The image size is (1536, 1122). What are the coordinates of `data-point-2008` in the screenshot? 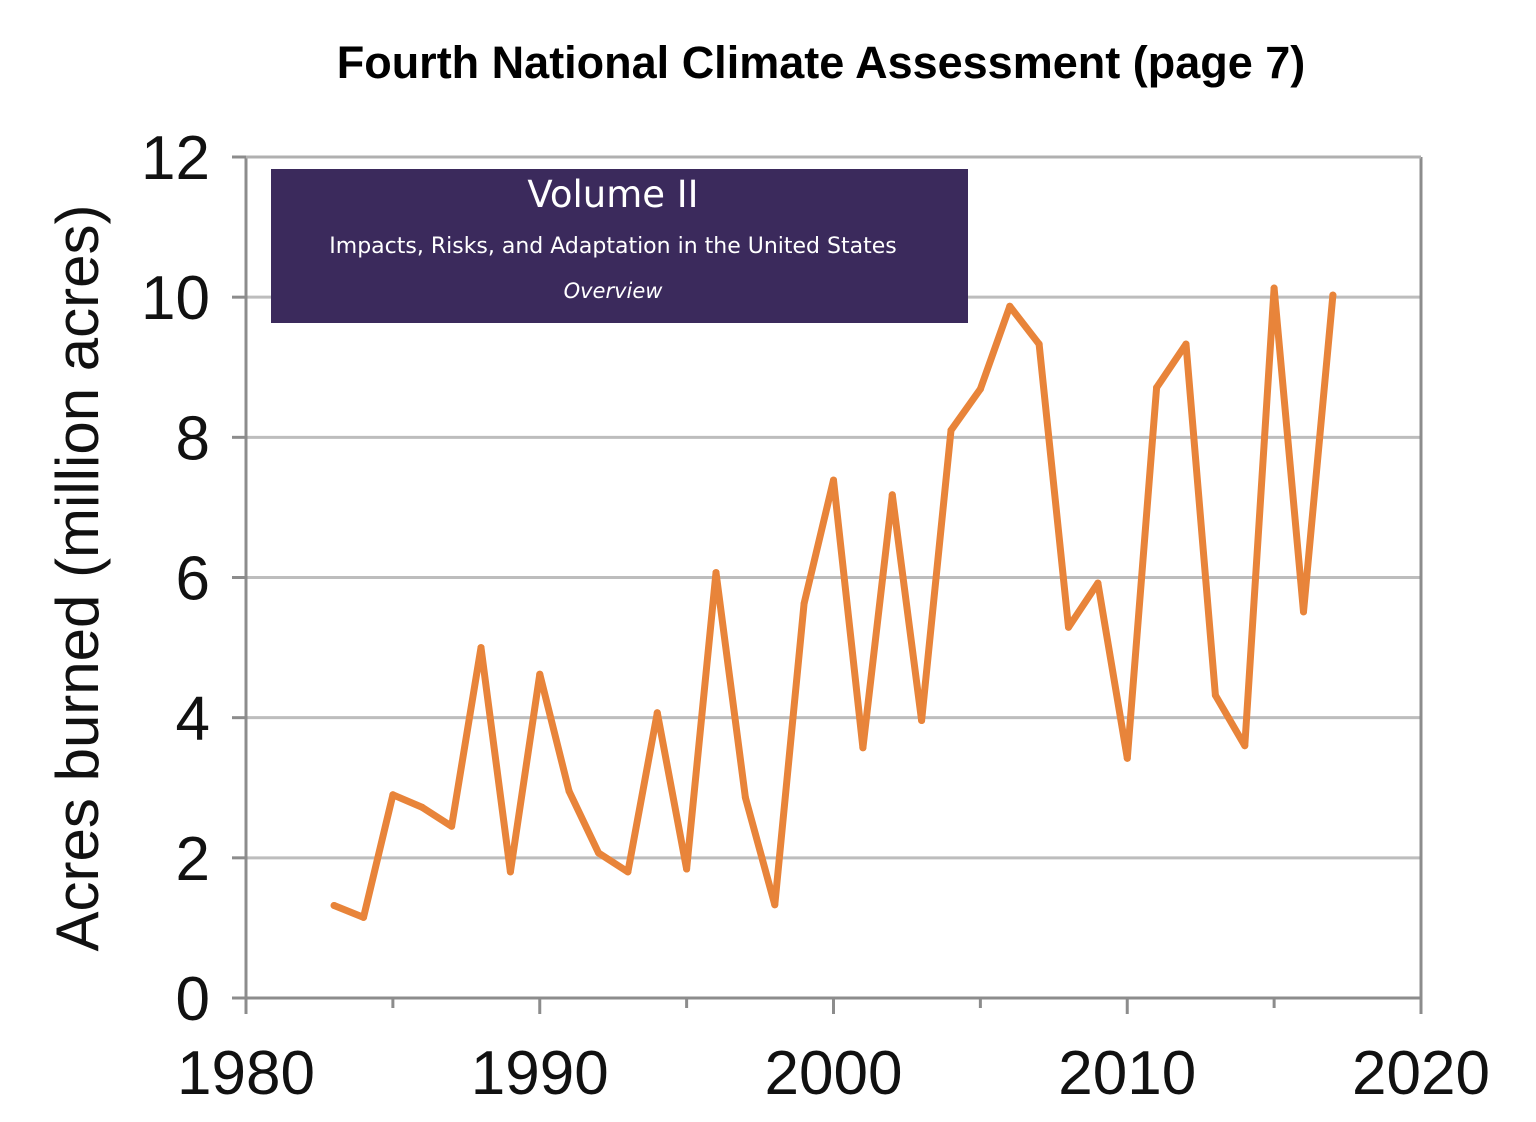 It's located at (1068, 627).